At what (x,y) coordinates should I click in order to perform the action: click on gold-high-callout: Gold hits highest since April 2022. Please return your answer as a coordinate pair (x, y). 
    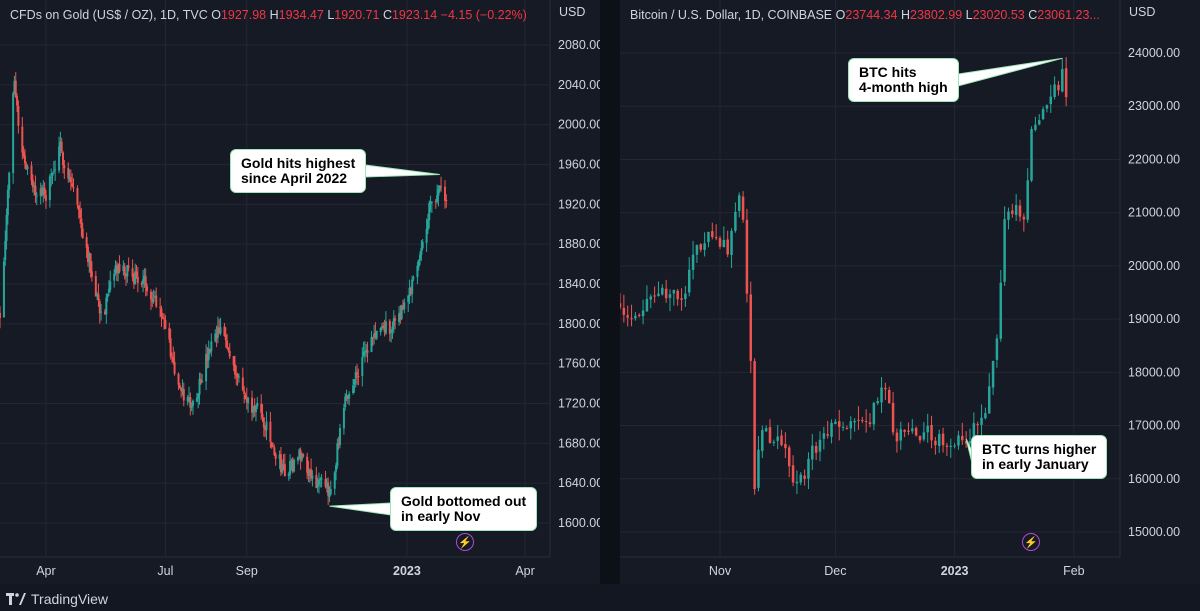
    Looking at the image, I should click on (298, 171).